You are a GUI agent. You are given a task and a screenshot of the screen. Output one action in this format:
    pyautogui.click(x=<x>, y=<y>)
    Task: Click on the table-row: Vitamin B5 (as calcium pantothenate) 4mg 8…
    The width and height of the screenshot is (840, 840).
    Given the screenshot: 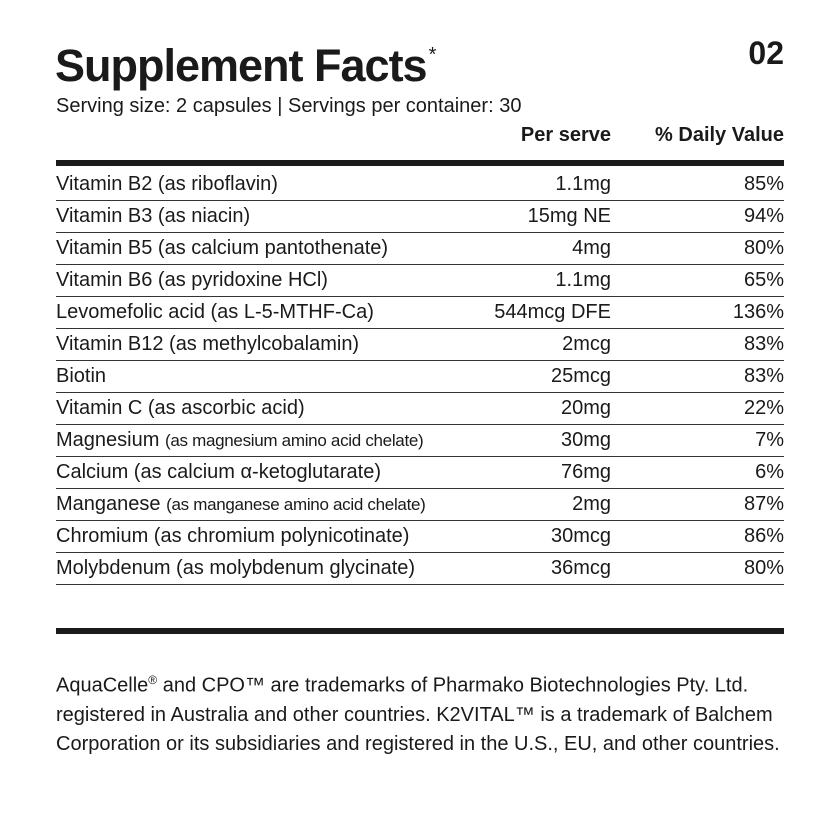 What is the action you would take?
    pyautogui.click(x=420, y=249)
    